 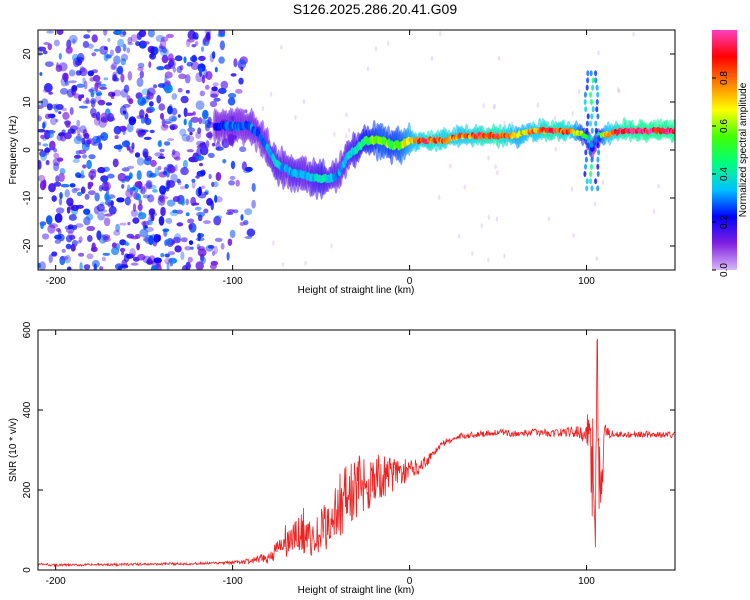 What do you see at coordinates (724, 78) in the screenshot?
I see `colorbar-tick-label: 0.8` at bounding box center [724, 78].